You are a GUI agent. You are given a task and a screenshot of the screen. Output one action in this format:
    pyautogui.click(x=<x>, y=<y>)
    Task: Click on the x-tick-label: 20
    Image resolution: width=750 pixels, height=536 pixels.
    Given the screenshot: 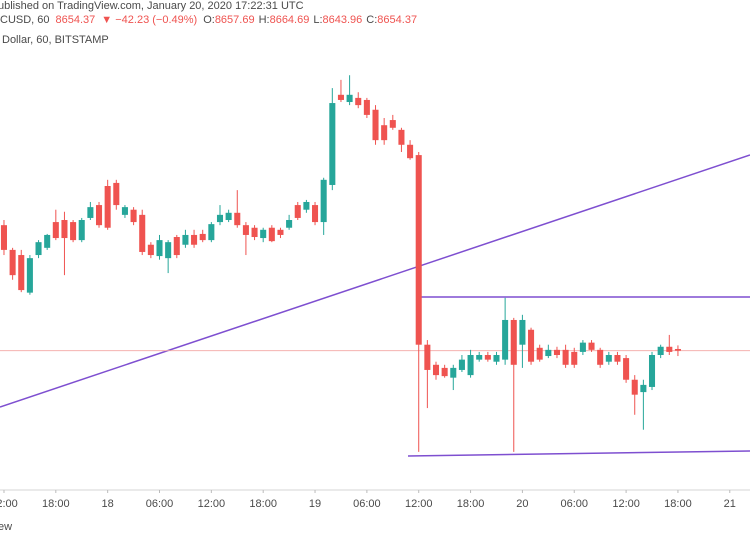 What is the action you would take?
    pyautogui.click(x=522, y=504)
    